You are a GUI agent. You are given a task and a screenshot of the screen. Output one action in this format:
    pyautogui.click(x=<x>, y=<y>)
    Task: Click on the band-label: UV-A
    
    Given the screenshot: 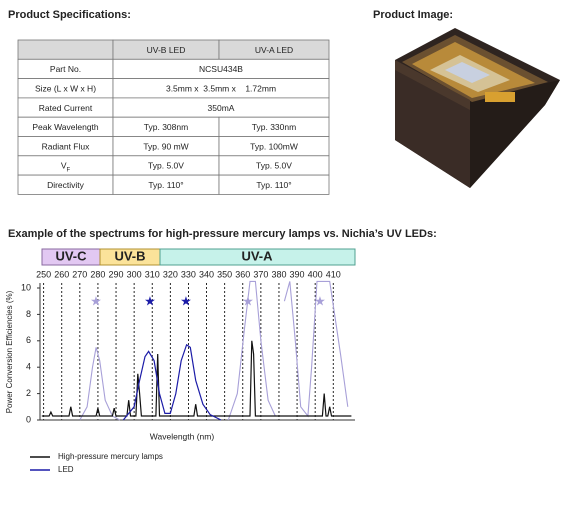 What is the action you would take?
    pyautogui.click(x=257, y=255)
    